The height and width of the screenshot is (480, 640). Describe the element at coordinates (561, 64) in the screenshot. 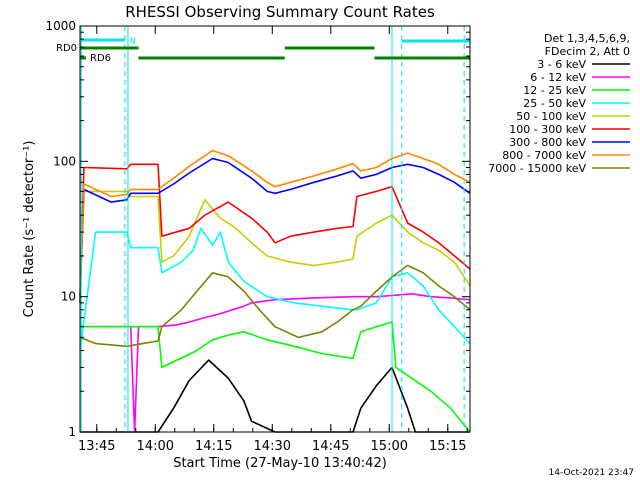

I see `legend-label: 3 - 6 keV` at that location.